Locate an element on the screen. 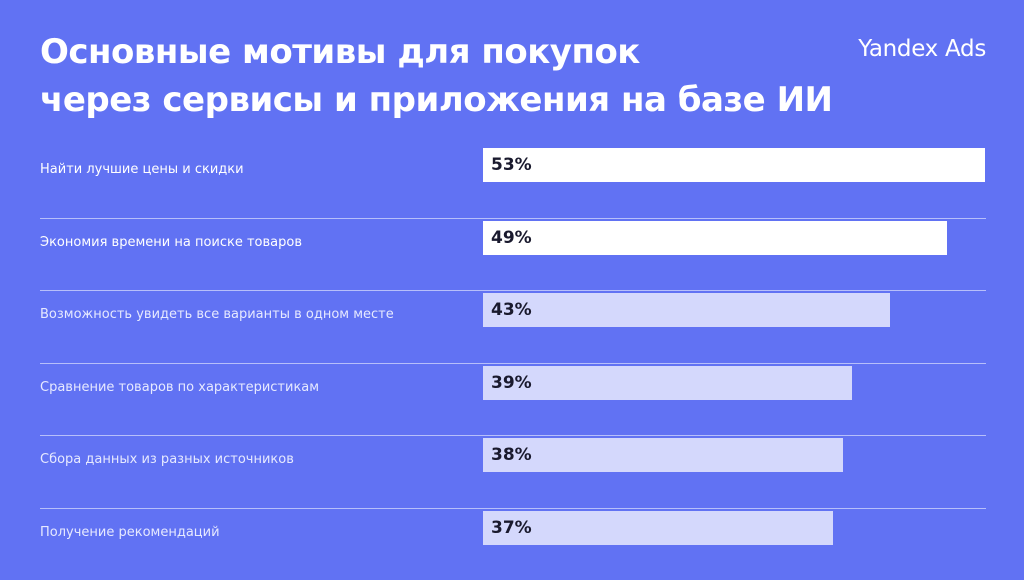 This screenshot has height=580, width=1024. category-label: Сбора данных из разных источников is located at coordinates (250, 460).